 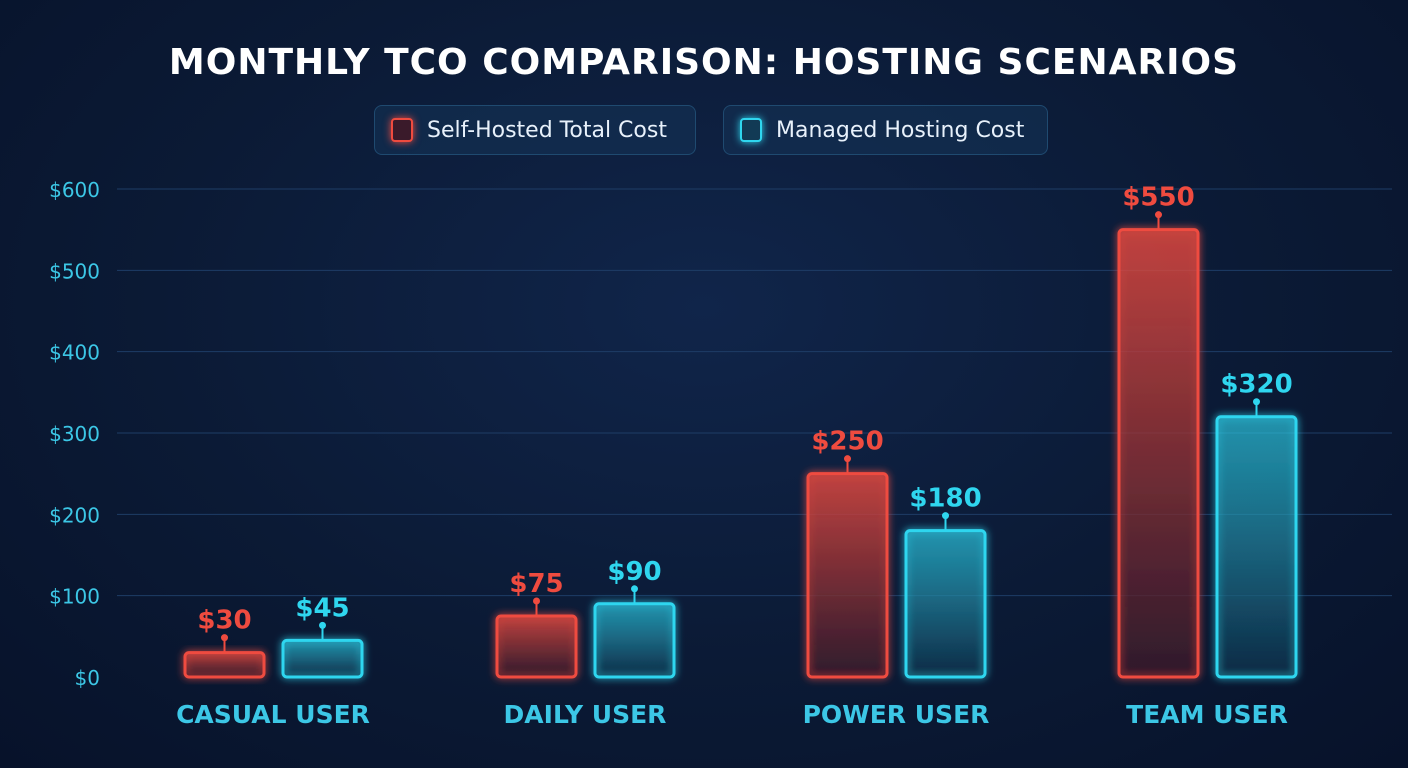 I want to click on value-label: $320, so click(x=1256, y=385).